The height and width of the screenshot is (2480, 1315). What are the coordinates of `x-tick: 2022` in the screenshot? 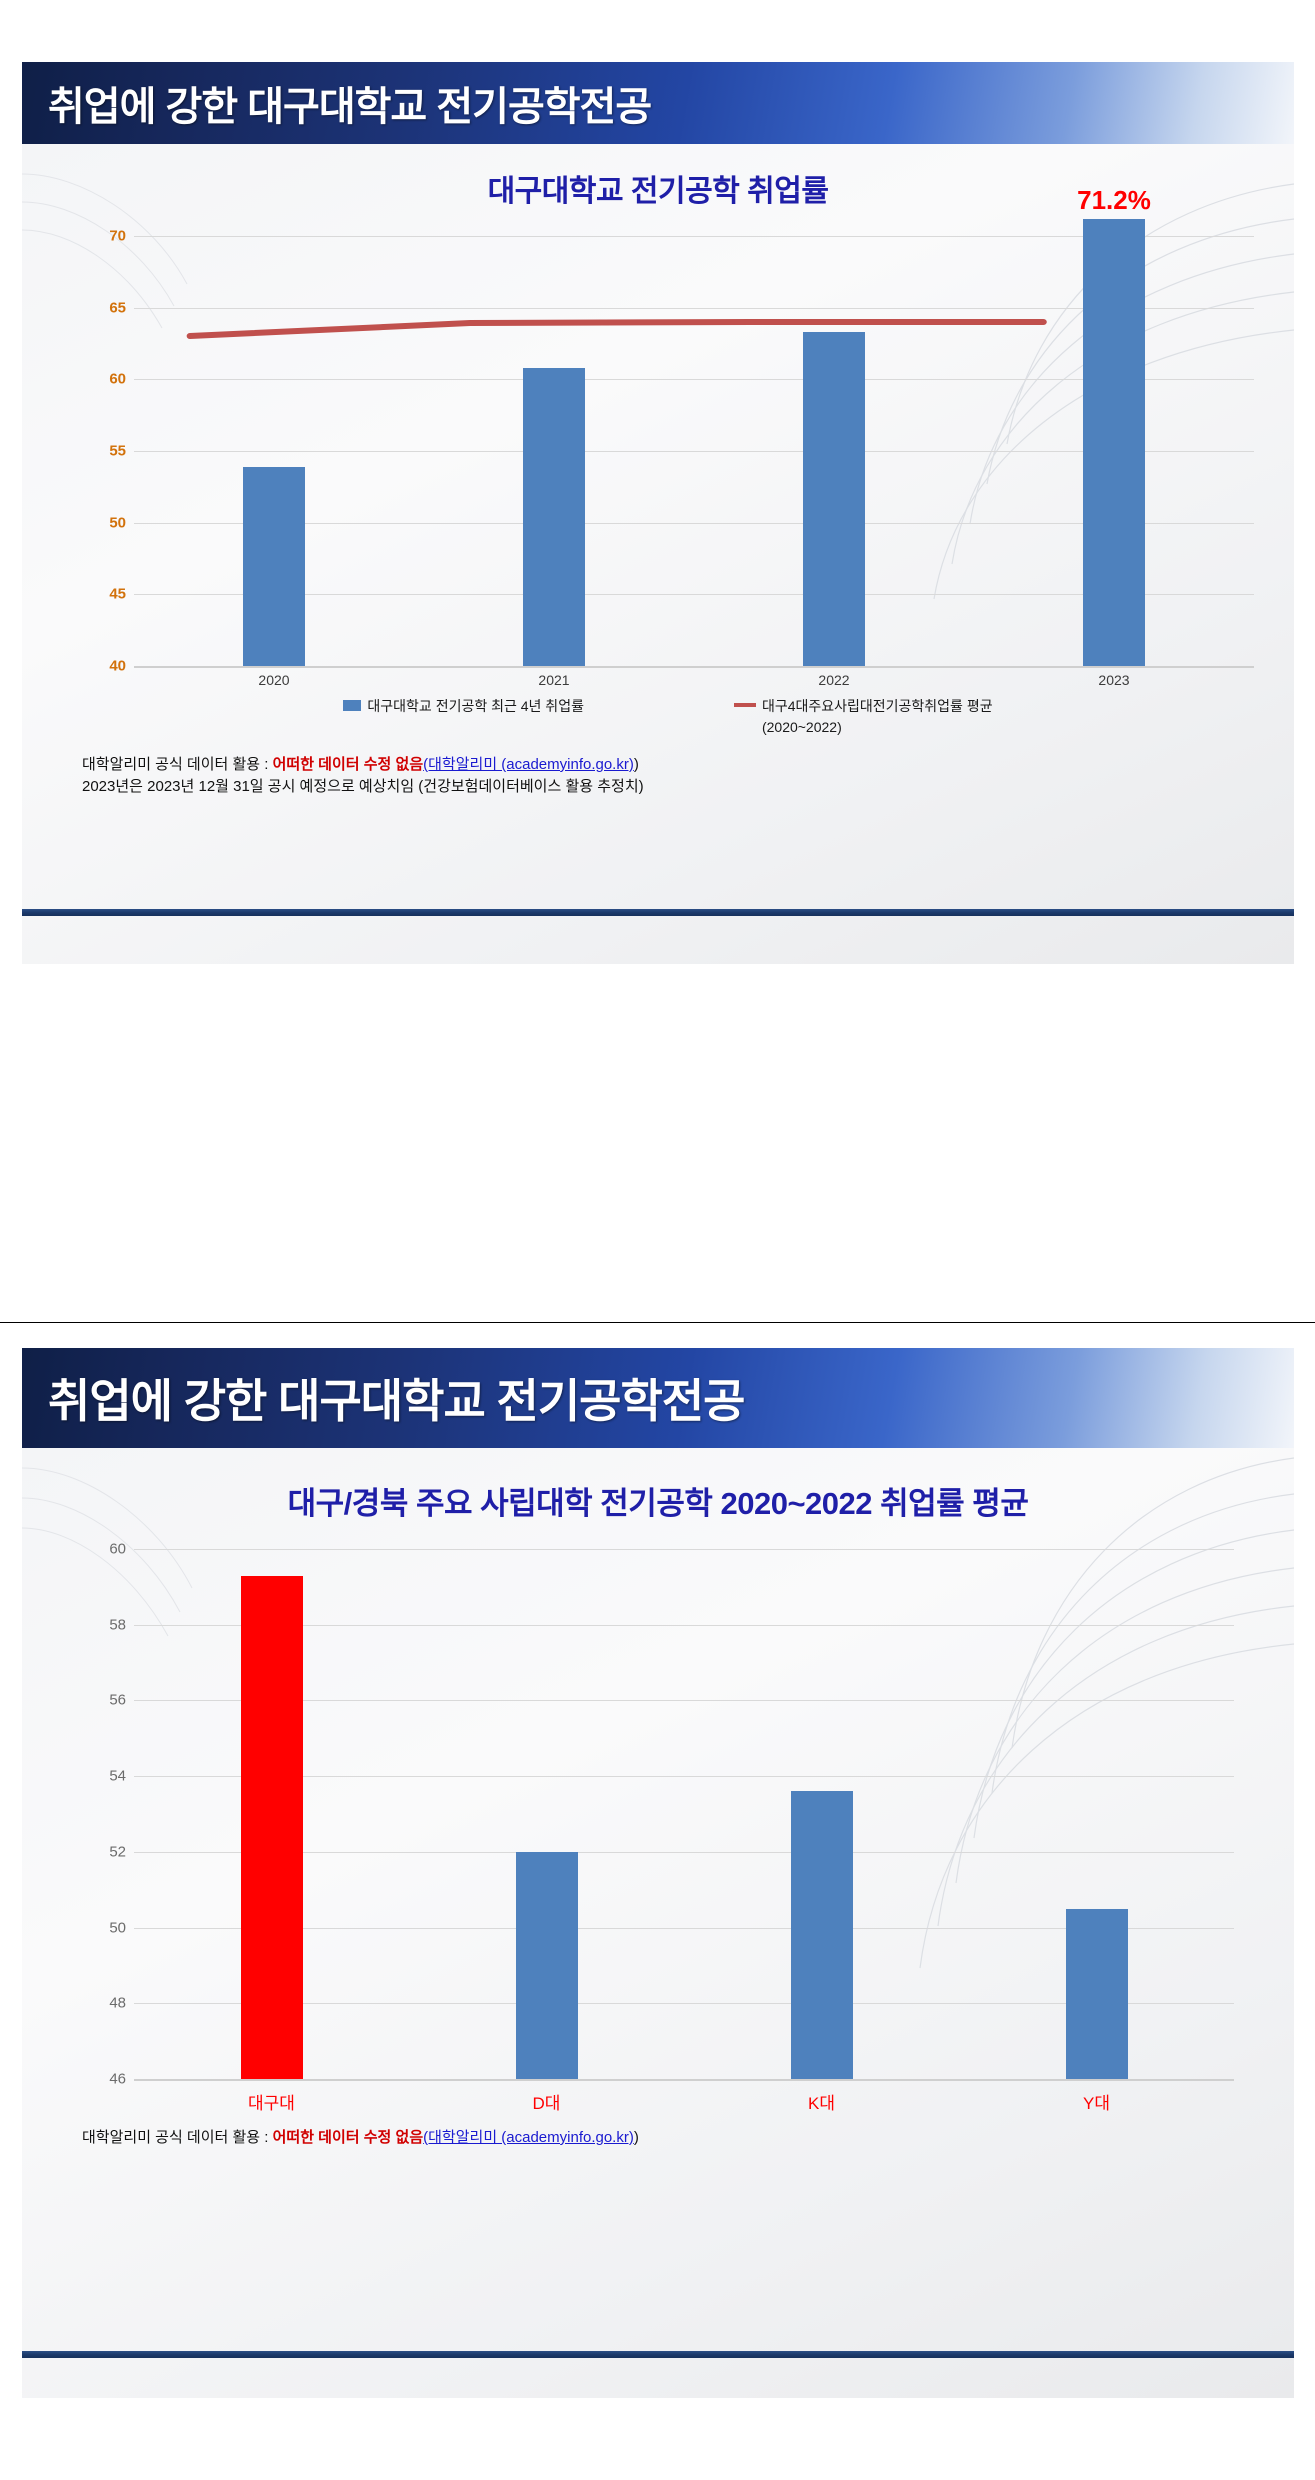 It's located at (834, 680).